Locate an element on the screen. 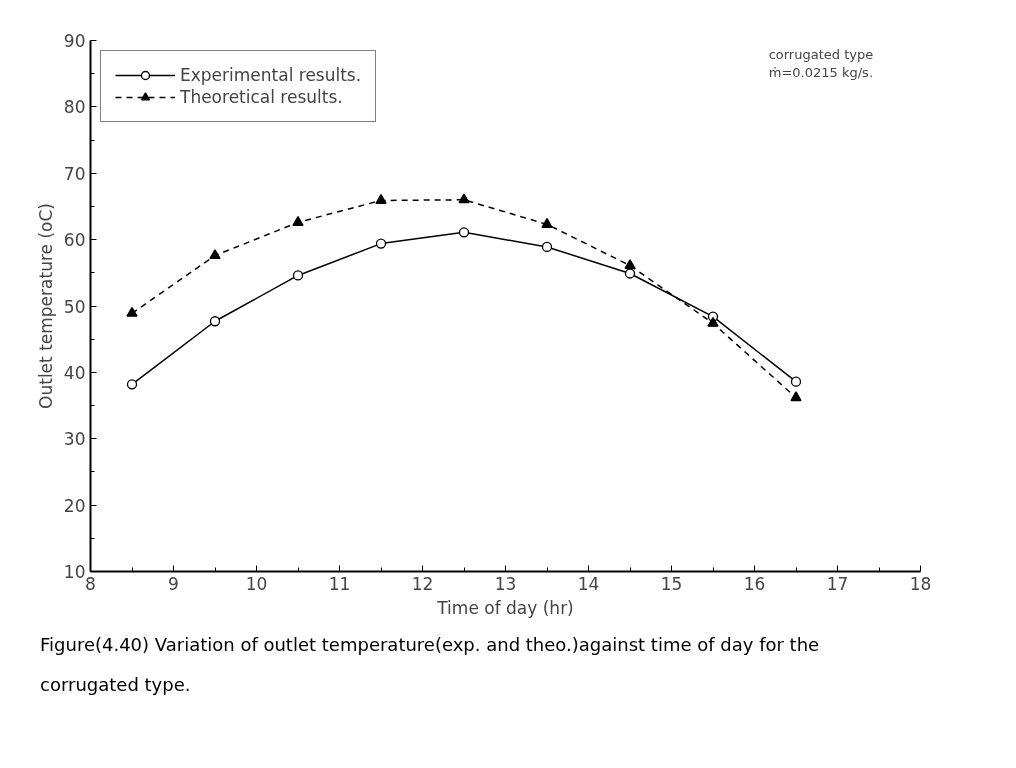 The width and height of the screenshot is (1016, 768). x-tick-label: 14 is located at coordinates (588, 583).